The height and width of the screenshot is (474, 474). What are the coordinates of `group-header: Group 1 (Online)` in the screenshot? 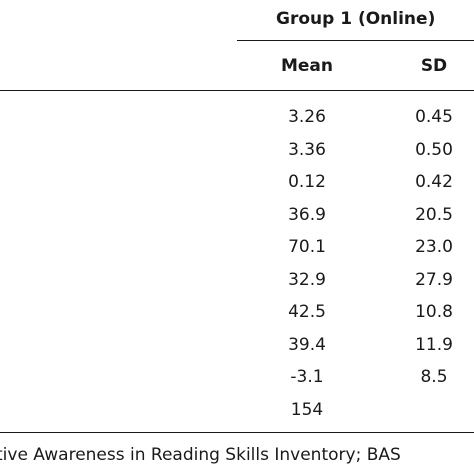 It's located at (356, 19).